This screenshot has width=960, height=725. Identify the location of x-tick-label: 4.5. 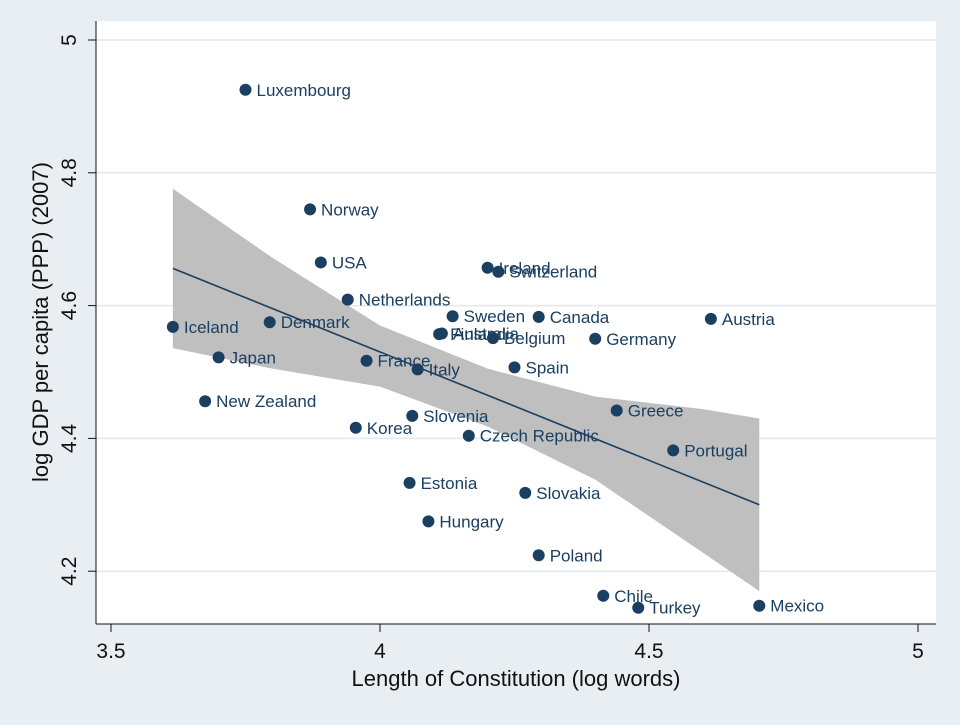
(648, 651).